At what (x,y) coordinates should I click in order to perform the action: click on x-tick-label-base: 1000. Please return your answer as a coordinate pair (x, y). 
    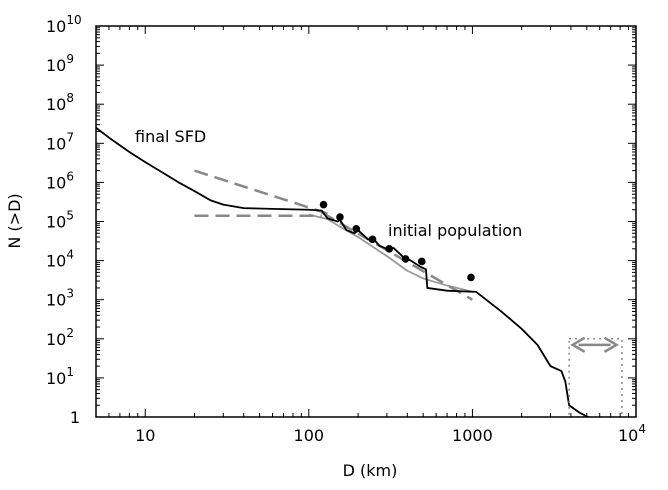
    Looking at the image, I should click on (472, 435).